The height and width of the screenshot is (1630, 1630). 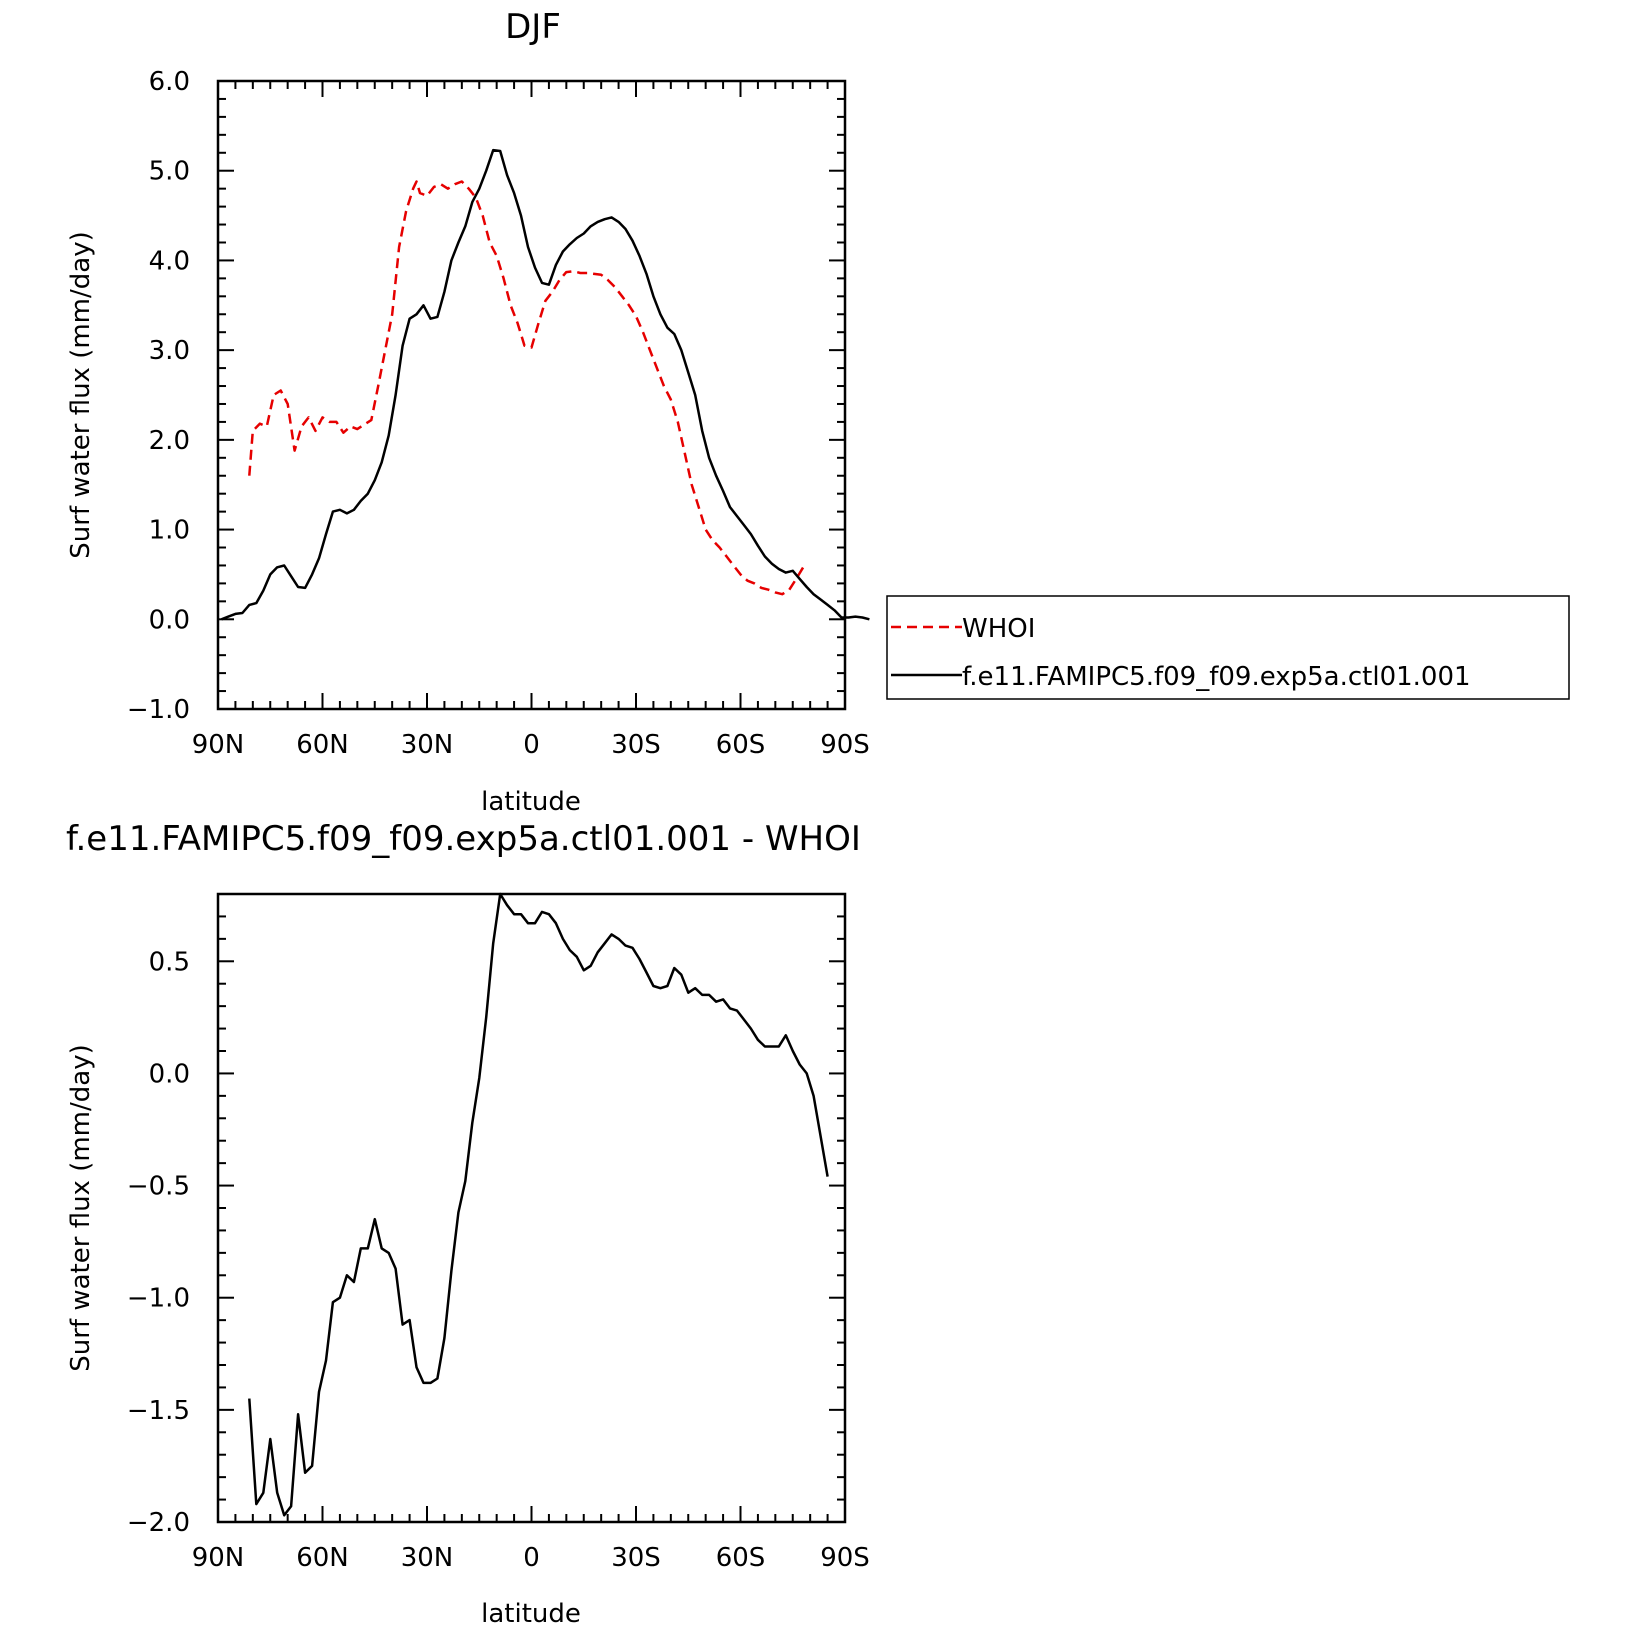 I want to click on legend-label-whoi: WHOI, so click(x=998, y=629).